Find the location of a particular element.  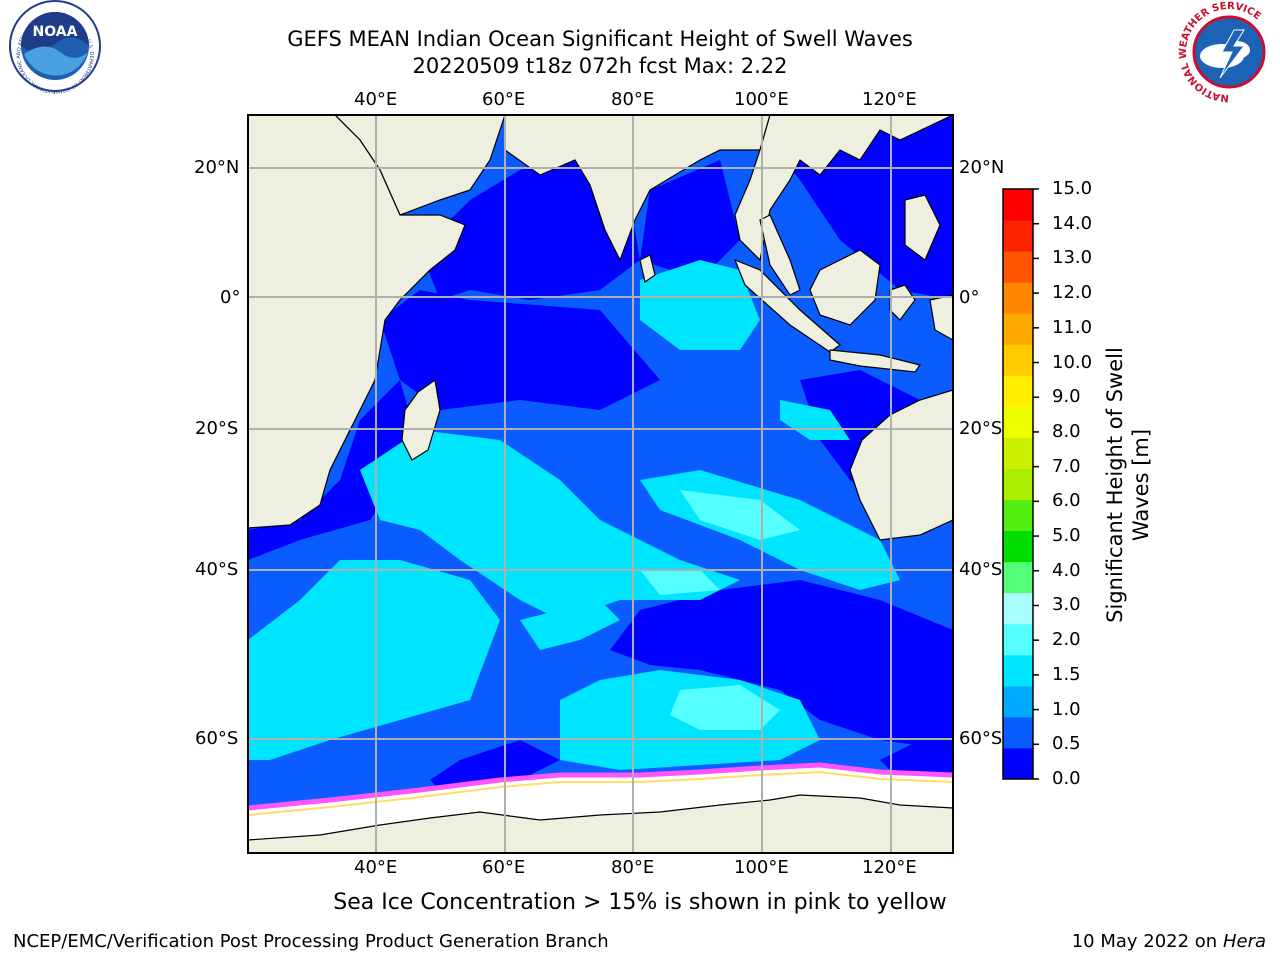

colorbar-tick-label: 4.0 is located at coordinates (1066, 570).